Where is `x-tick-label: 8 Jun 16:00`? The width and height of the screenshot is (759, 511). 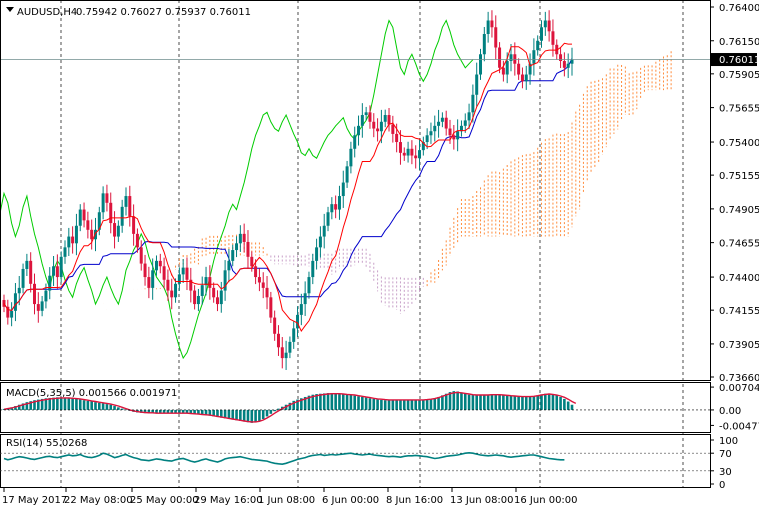
x-tick-label: 8 Jun 16:00 is located at coordinates (414, 500).